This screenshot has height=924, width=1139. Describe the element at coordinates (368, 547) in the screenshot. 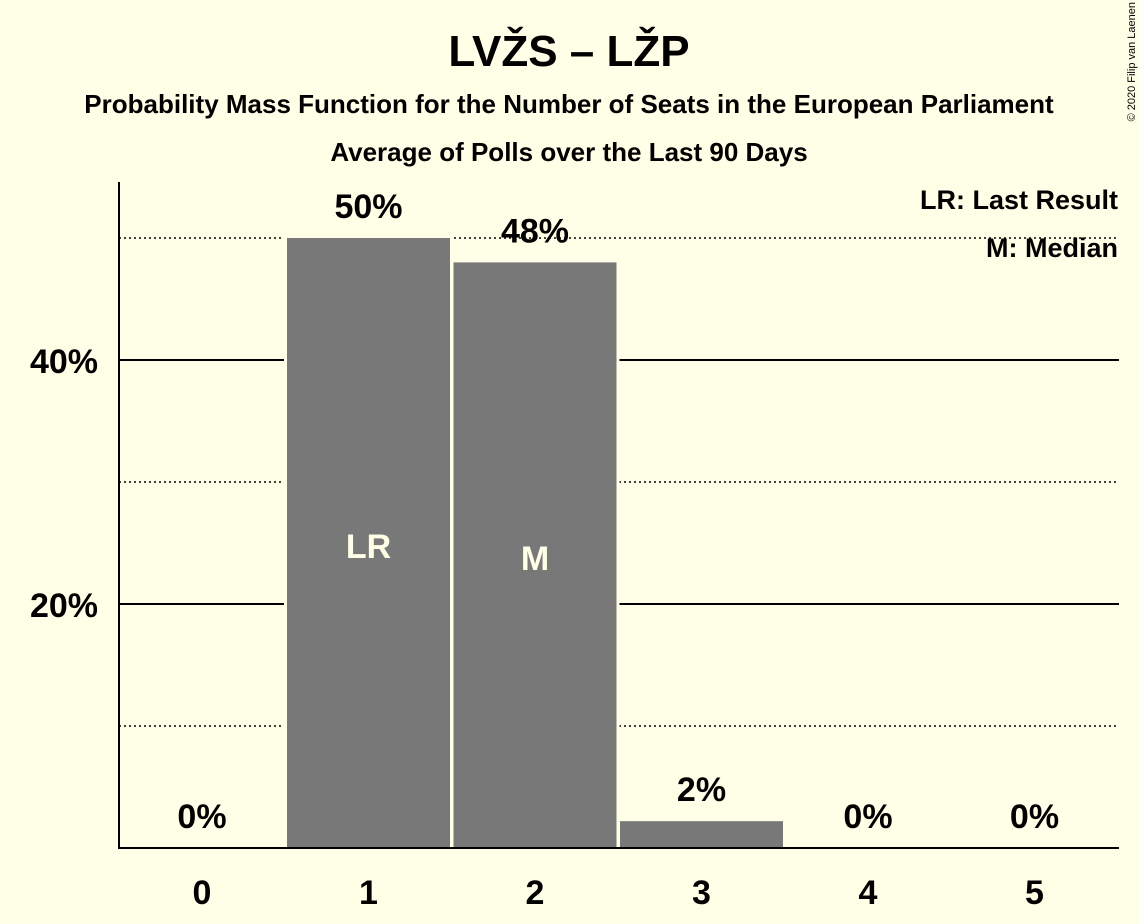

I see `inbar-label-lr: LR` at that location.